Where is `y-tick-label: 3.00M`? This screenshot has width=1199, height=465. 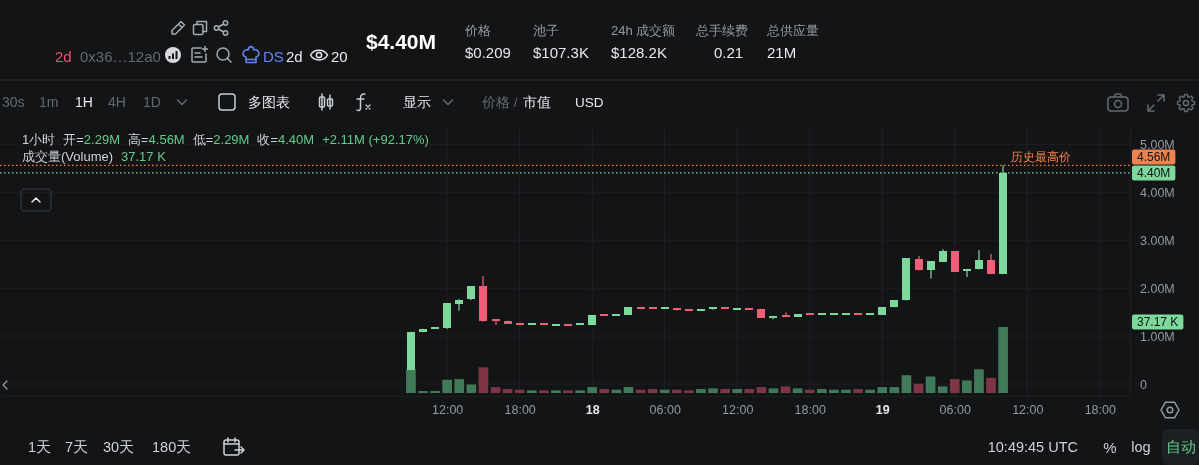
y-tick-label: 3.00M is located at coordinates (1157, 240).